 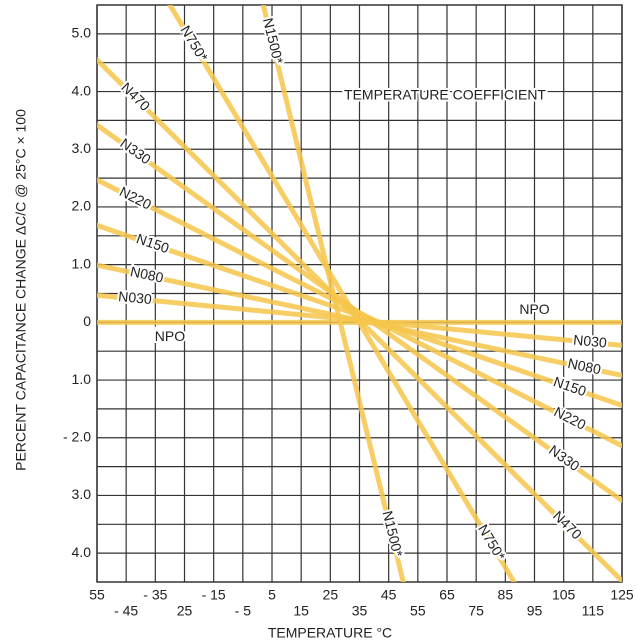 What do you see at coordinates (214, 595) in the screenshot?
I see `x-tick-label: - 15` at bounding box center [214, 595].